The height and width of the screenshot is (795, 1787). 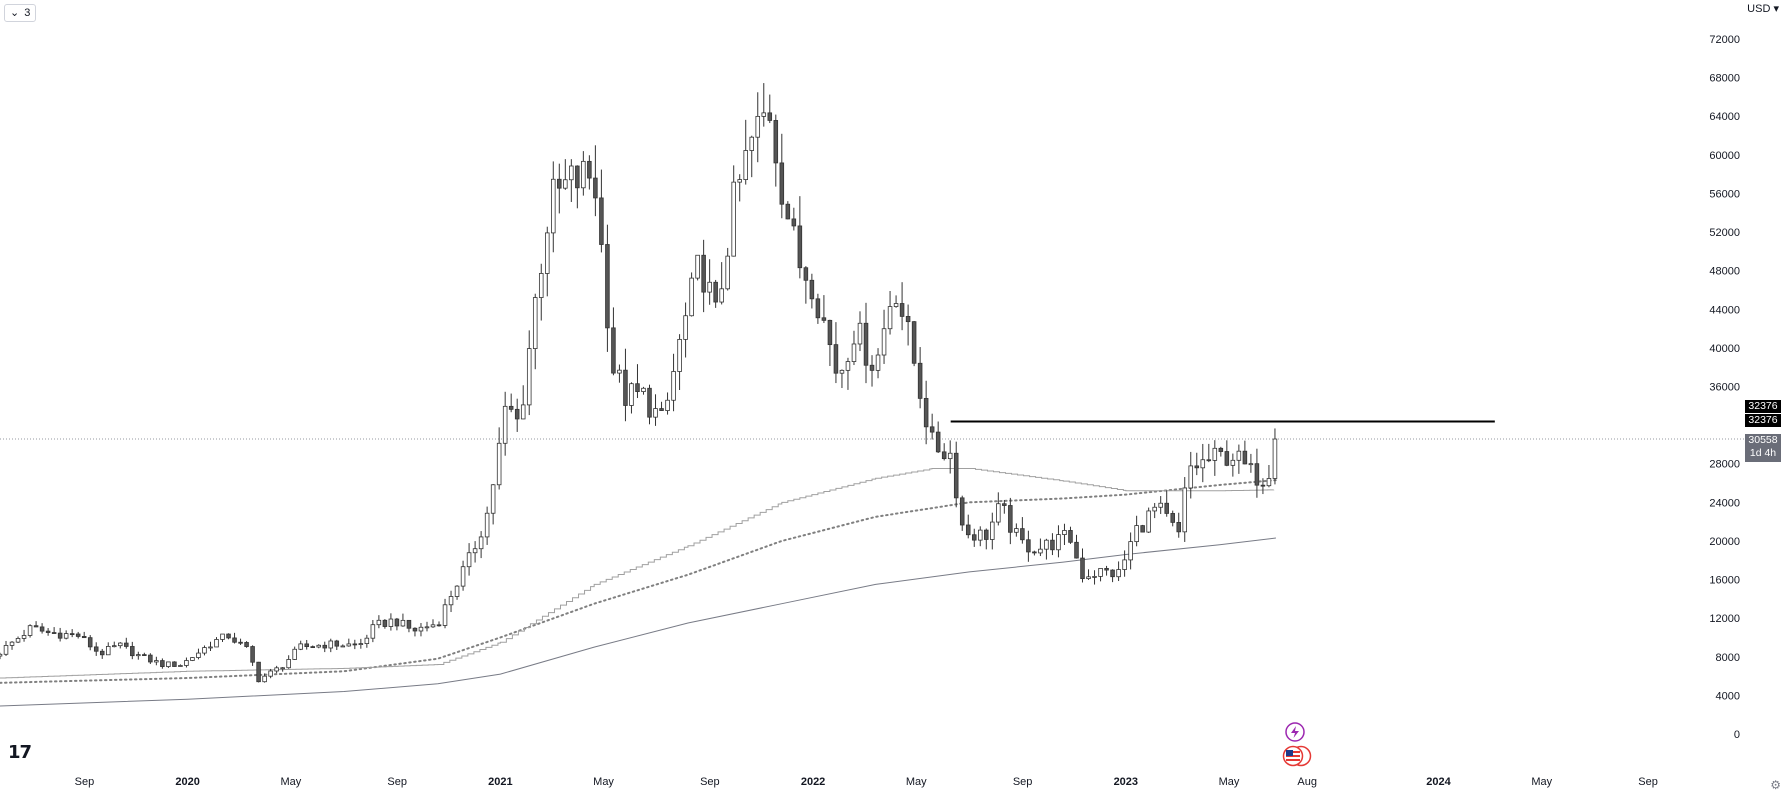 I want to click on gear-icon: ⚙, so click(x=1775, y=785).